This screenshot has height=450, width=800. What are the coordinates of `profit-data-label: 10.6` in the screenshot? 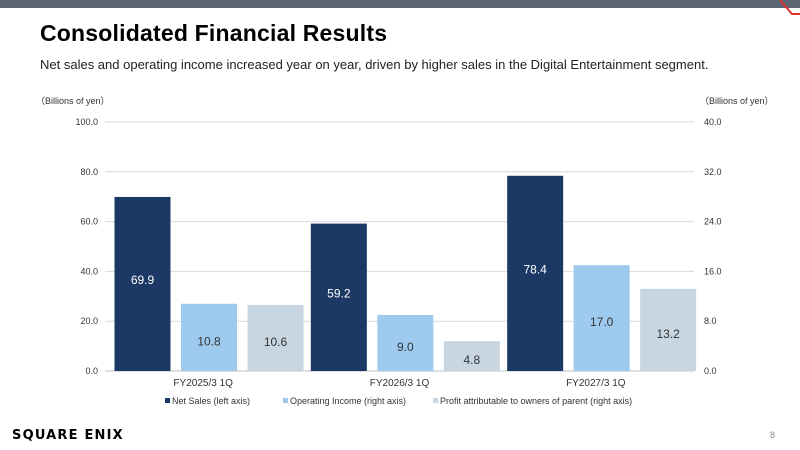 It's located at (276, 342).